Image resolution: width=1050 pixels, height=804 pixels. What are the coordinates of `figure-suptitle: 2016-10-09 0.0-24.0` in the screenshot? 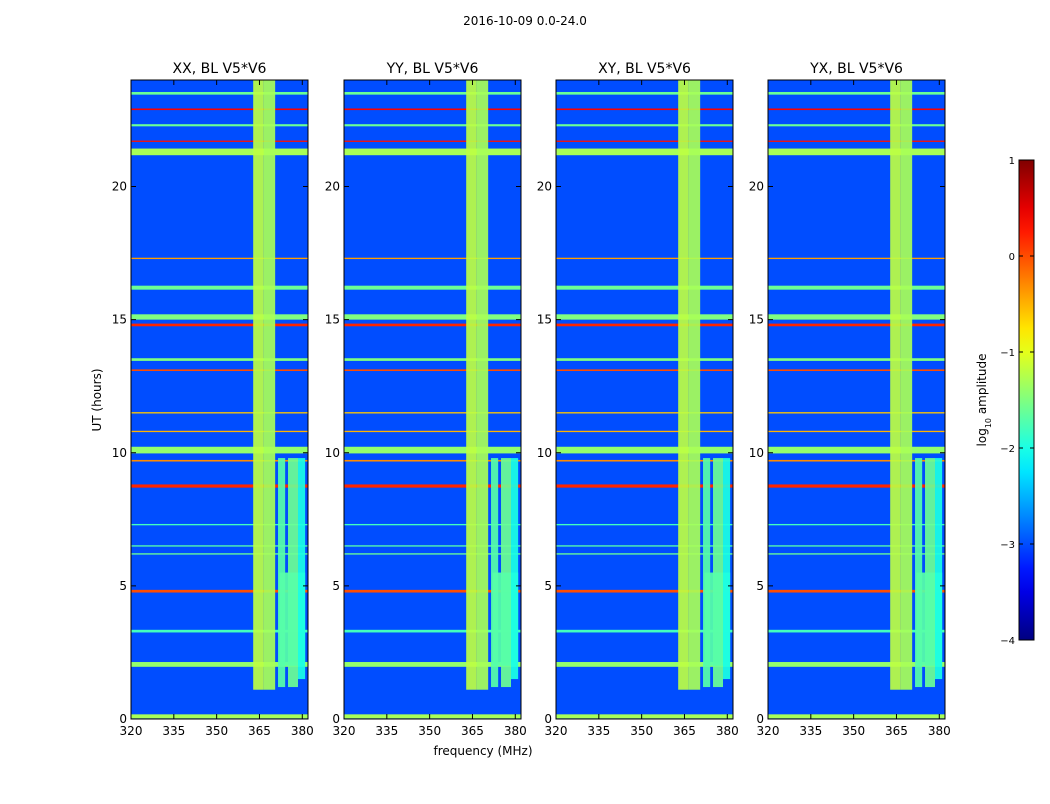 It's located at (525, 21).